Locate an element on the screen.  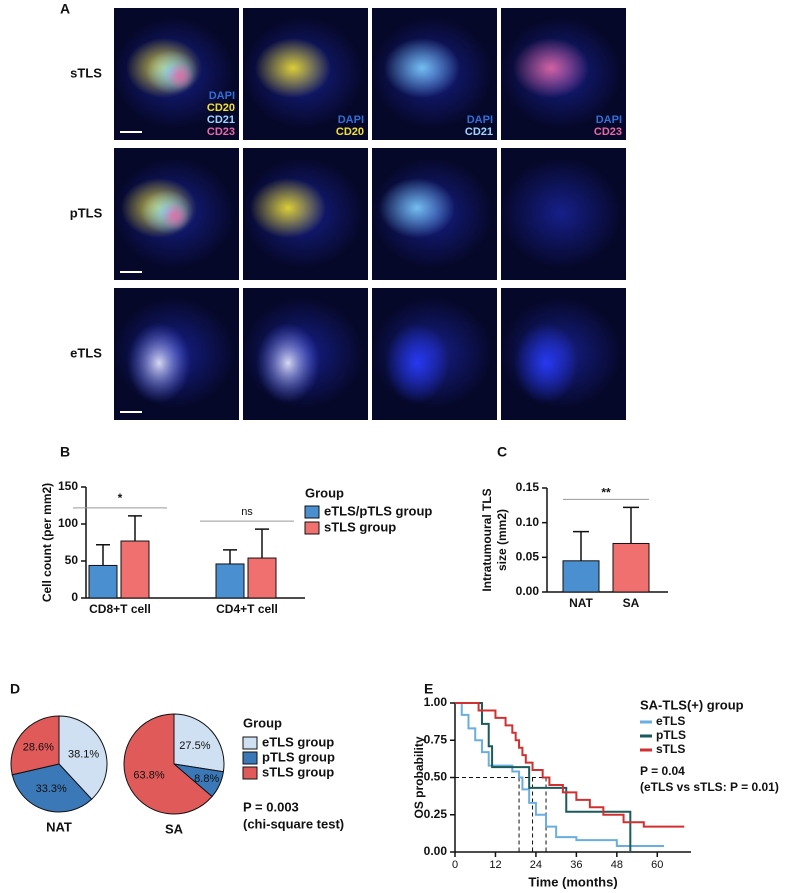
legend-title: SA-TLS(+) group is located at coordinates (692, 704).